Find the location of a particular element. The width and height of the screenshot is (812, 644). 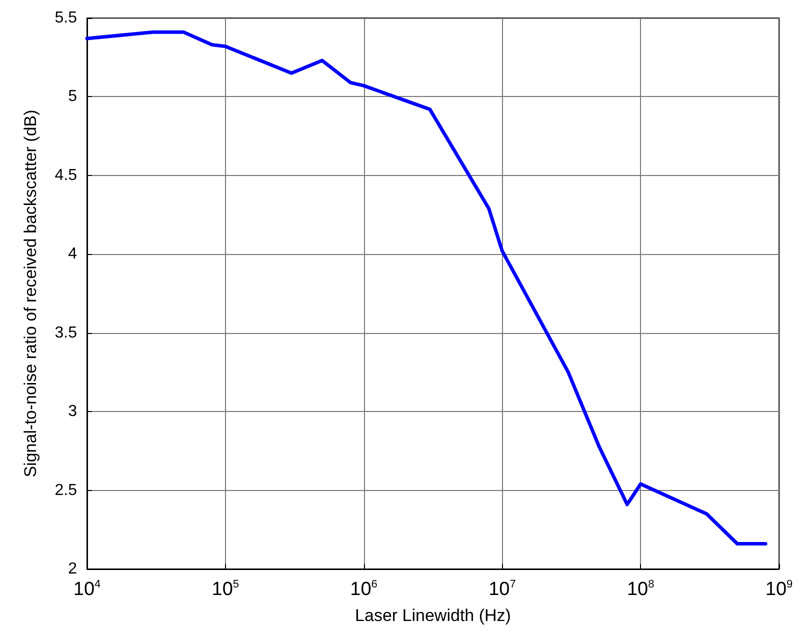

y-tick-label: 3.5 is located at coordinates (66, 333).